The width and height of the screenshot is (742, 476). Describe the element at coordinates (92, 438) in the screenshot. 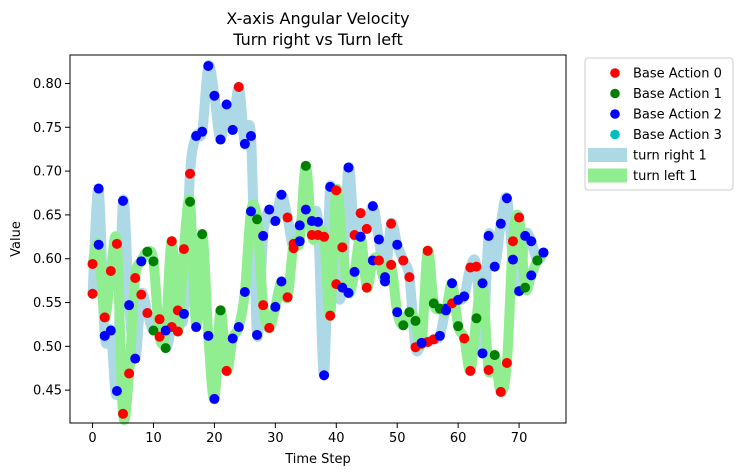

I see `x-tick-label: 0` at that location.